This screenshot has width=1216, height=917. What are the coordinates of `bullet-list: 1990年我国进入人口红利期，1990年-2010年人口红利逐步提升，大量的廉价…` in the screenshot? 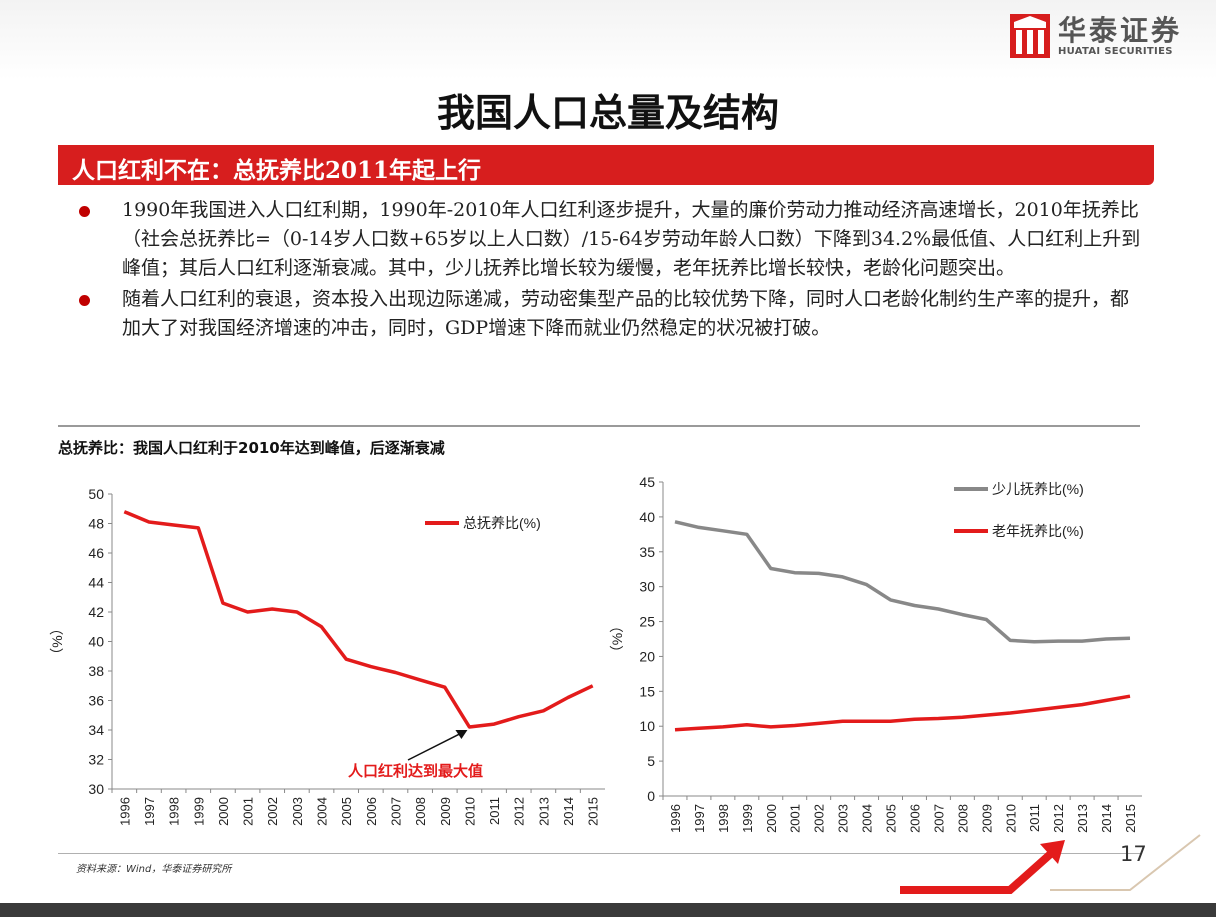 It's located at (611, 270).